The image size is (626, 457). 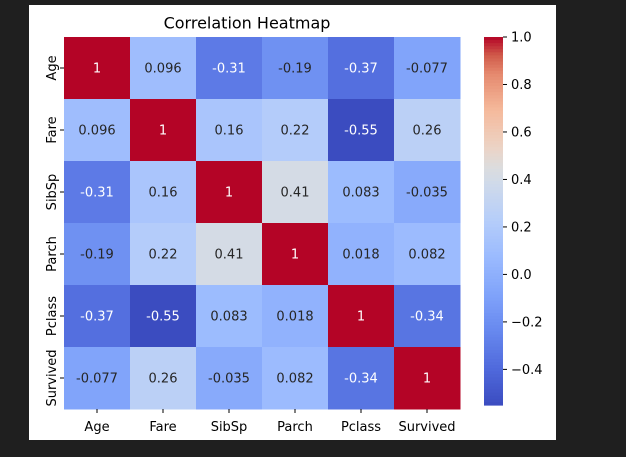 What do you see at coordinates (521, 38) in the screenshot?
I see `colorbar-tick-label: 1.0` at bounding box center [521, 38].